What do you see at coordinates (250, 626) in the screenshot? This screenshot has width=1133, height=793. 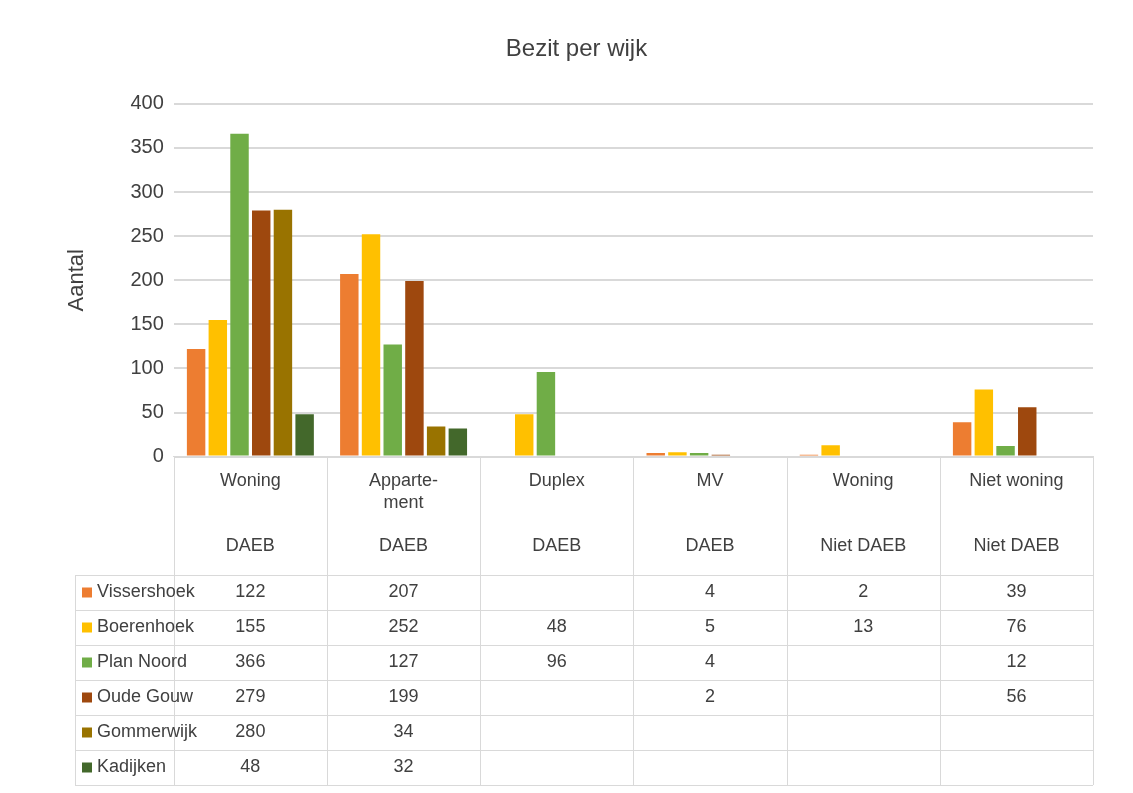 I see `data-label: 155` at bounding box center [250, 626].